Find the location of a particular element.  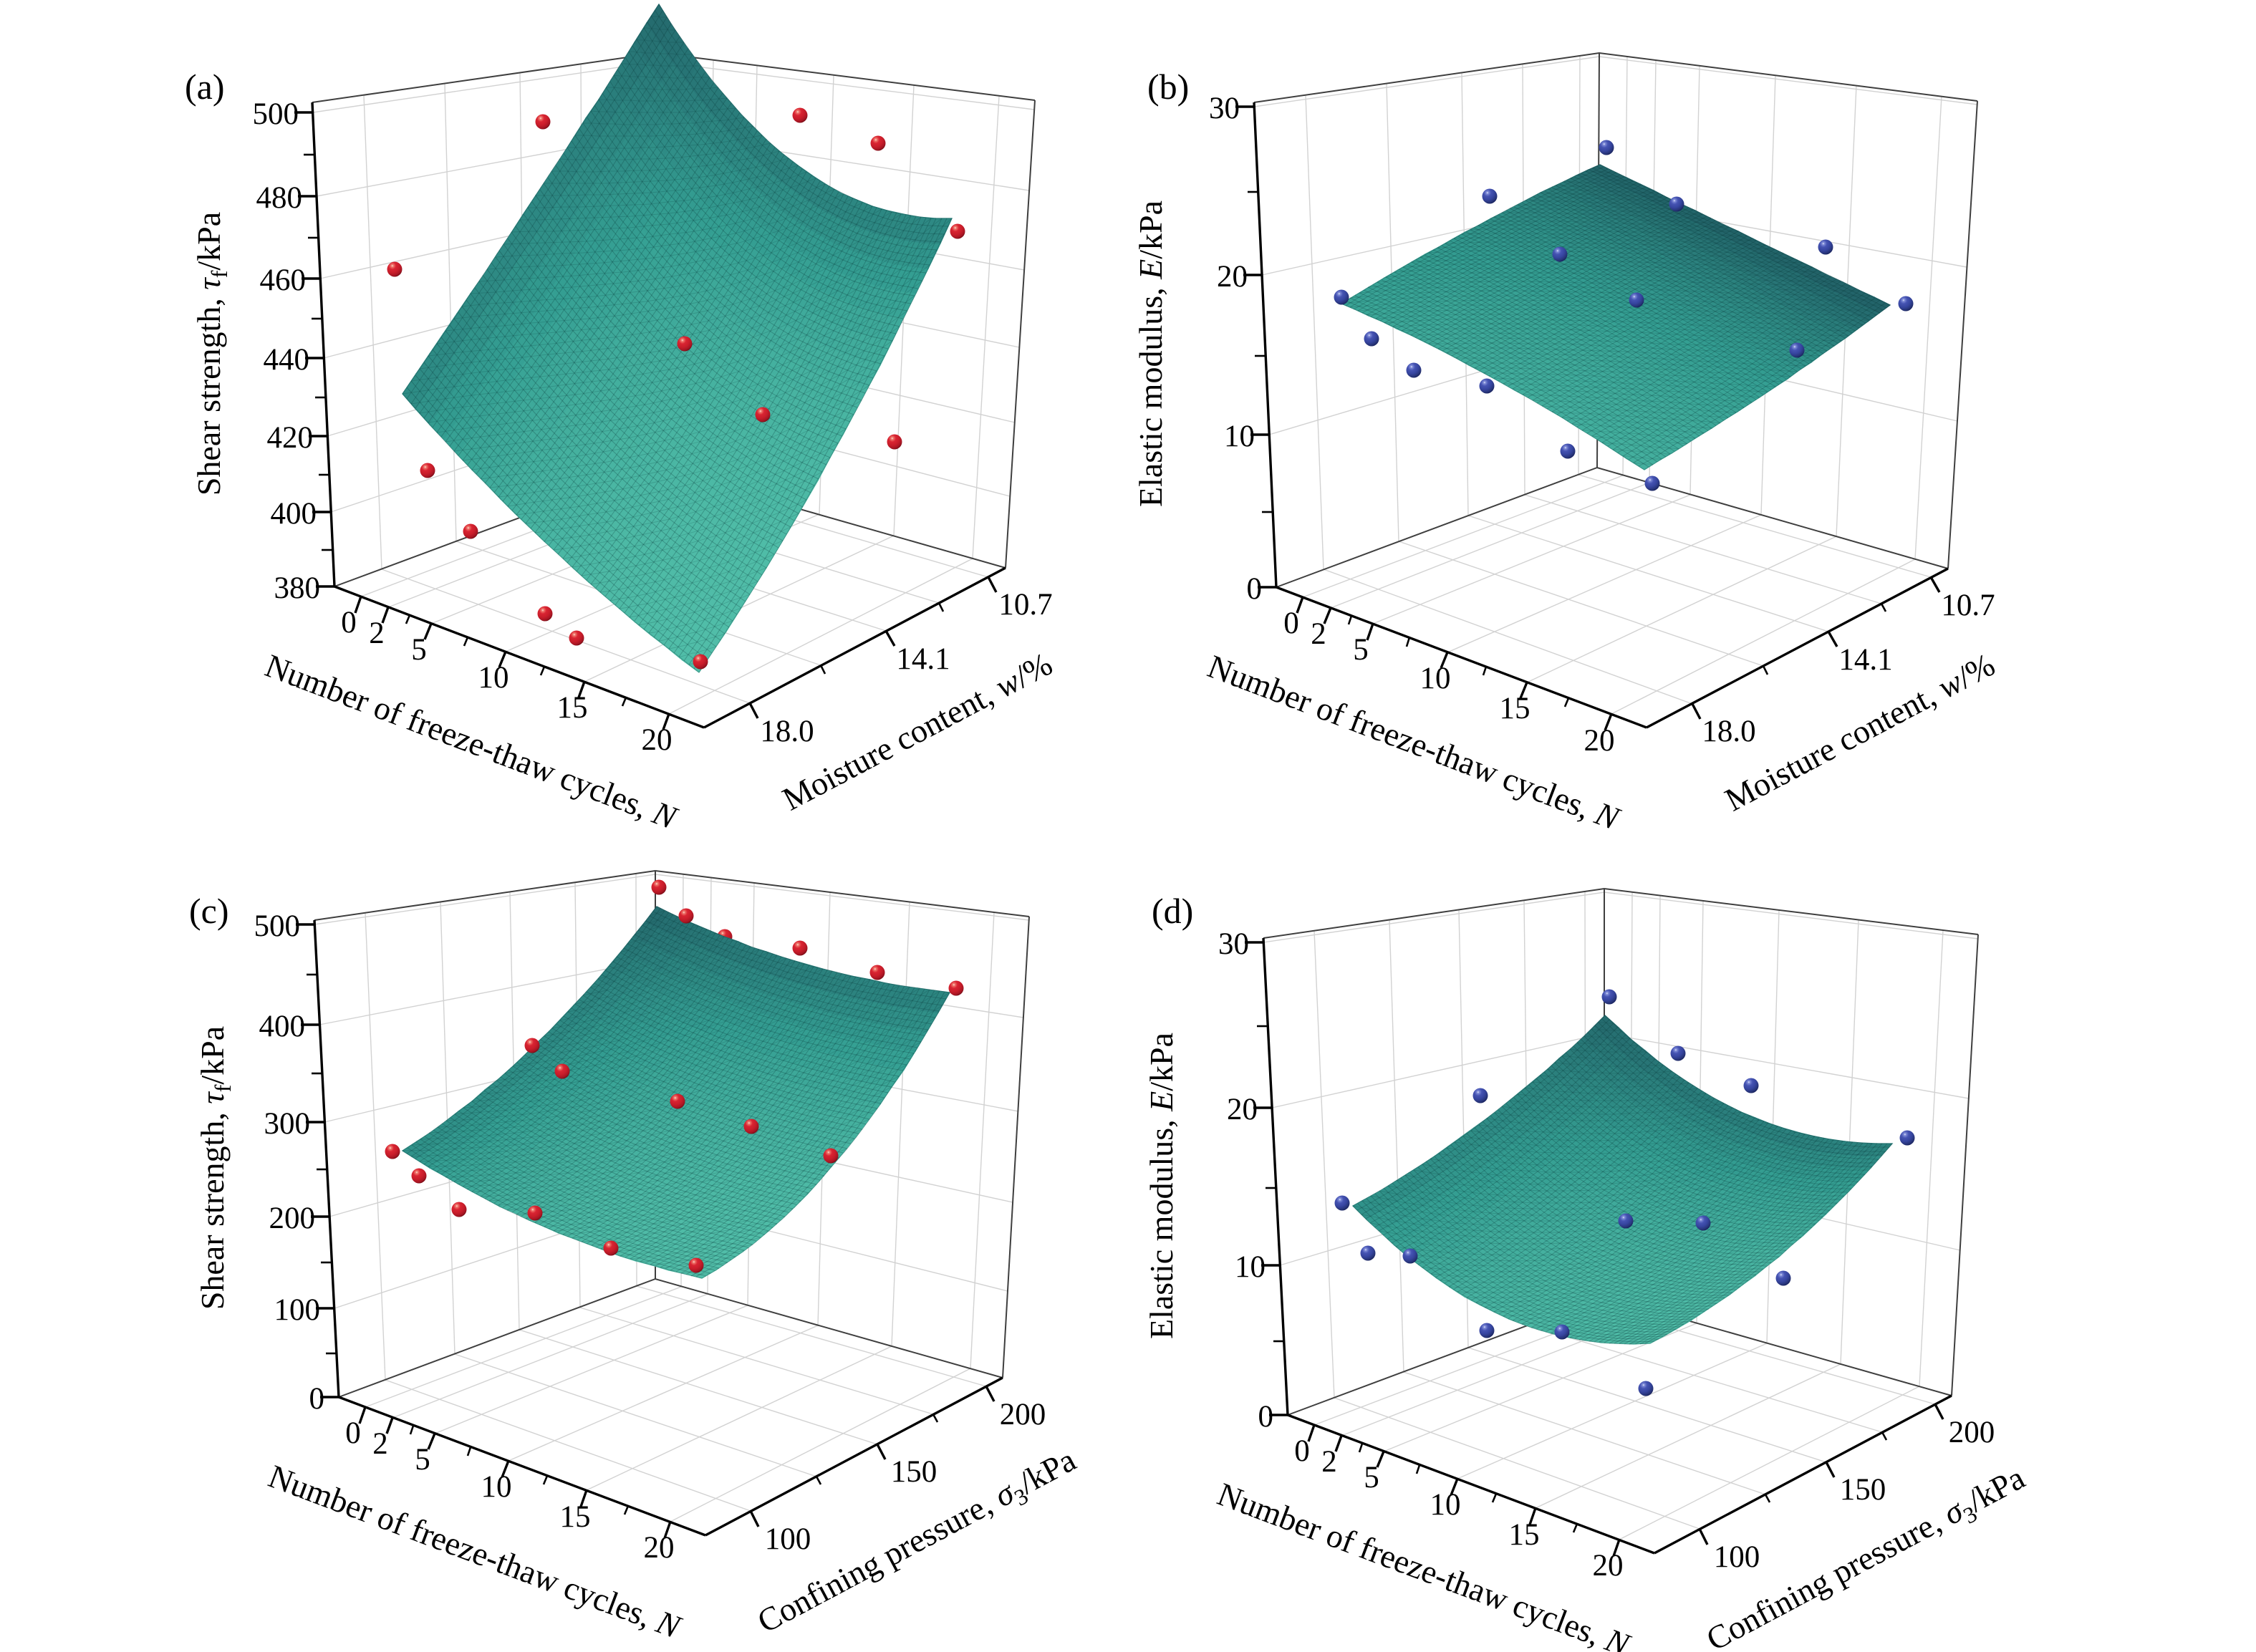

svg-text: 300 is located at coordinates (287, 1124).